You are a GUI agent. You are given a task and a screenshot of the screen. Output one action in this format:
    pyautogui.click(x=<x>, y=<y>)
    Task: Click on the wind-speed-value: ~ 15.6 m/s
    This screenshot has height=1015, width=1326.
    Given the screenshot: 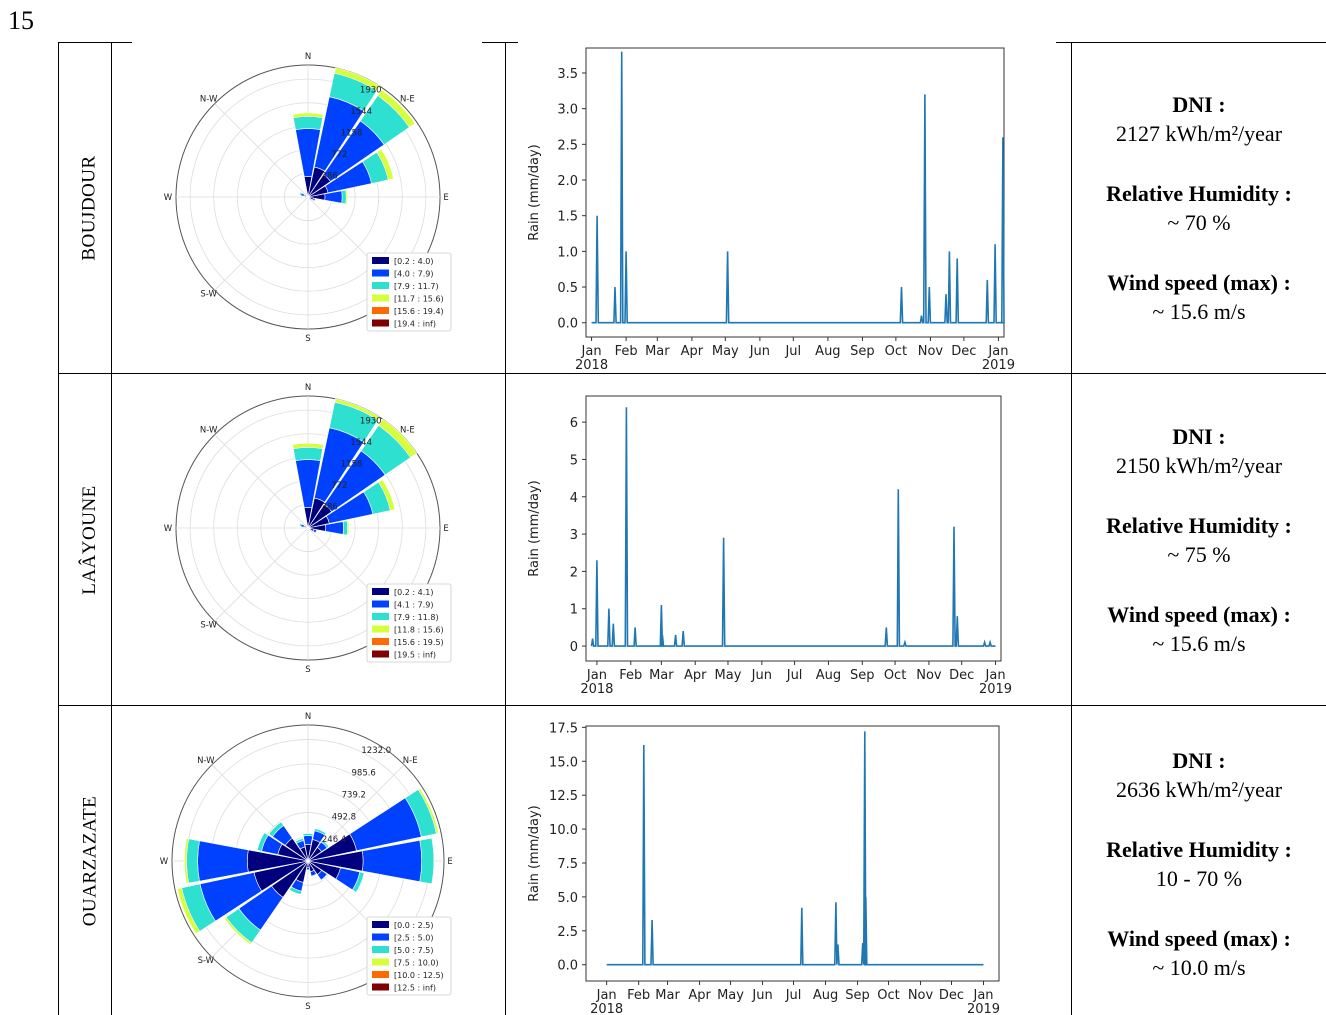 What is the action you would take?
    pyautogui.click(x=1199, y=311)
    